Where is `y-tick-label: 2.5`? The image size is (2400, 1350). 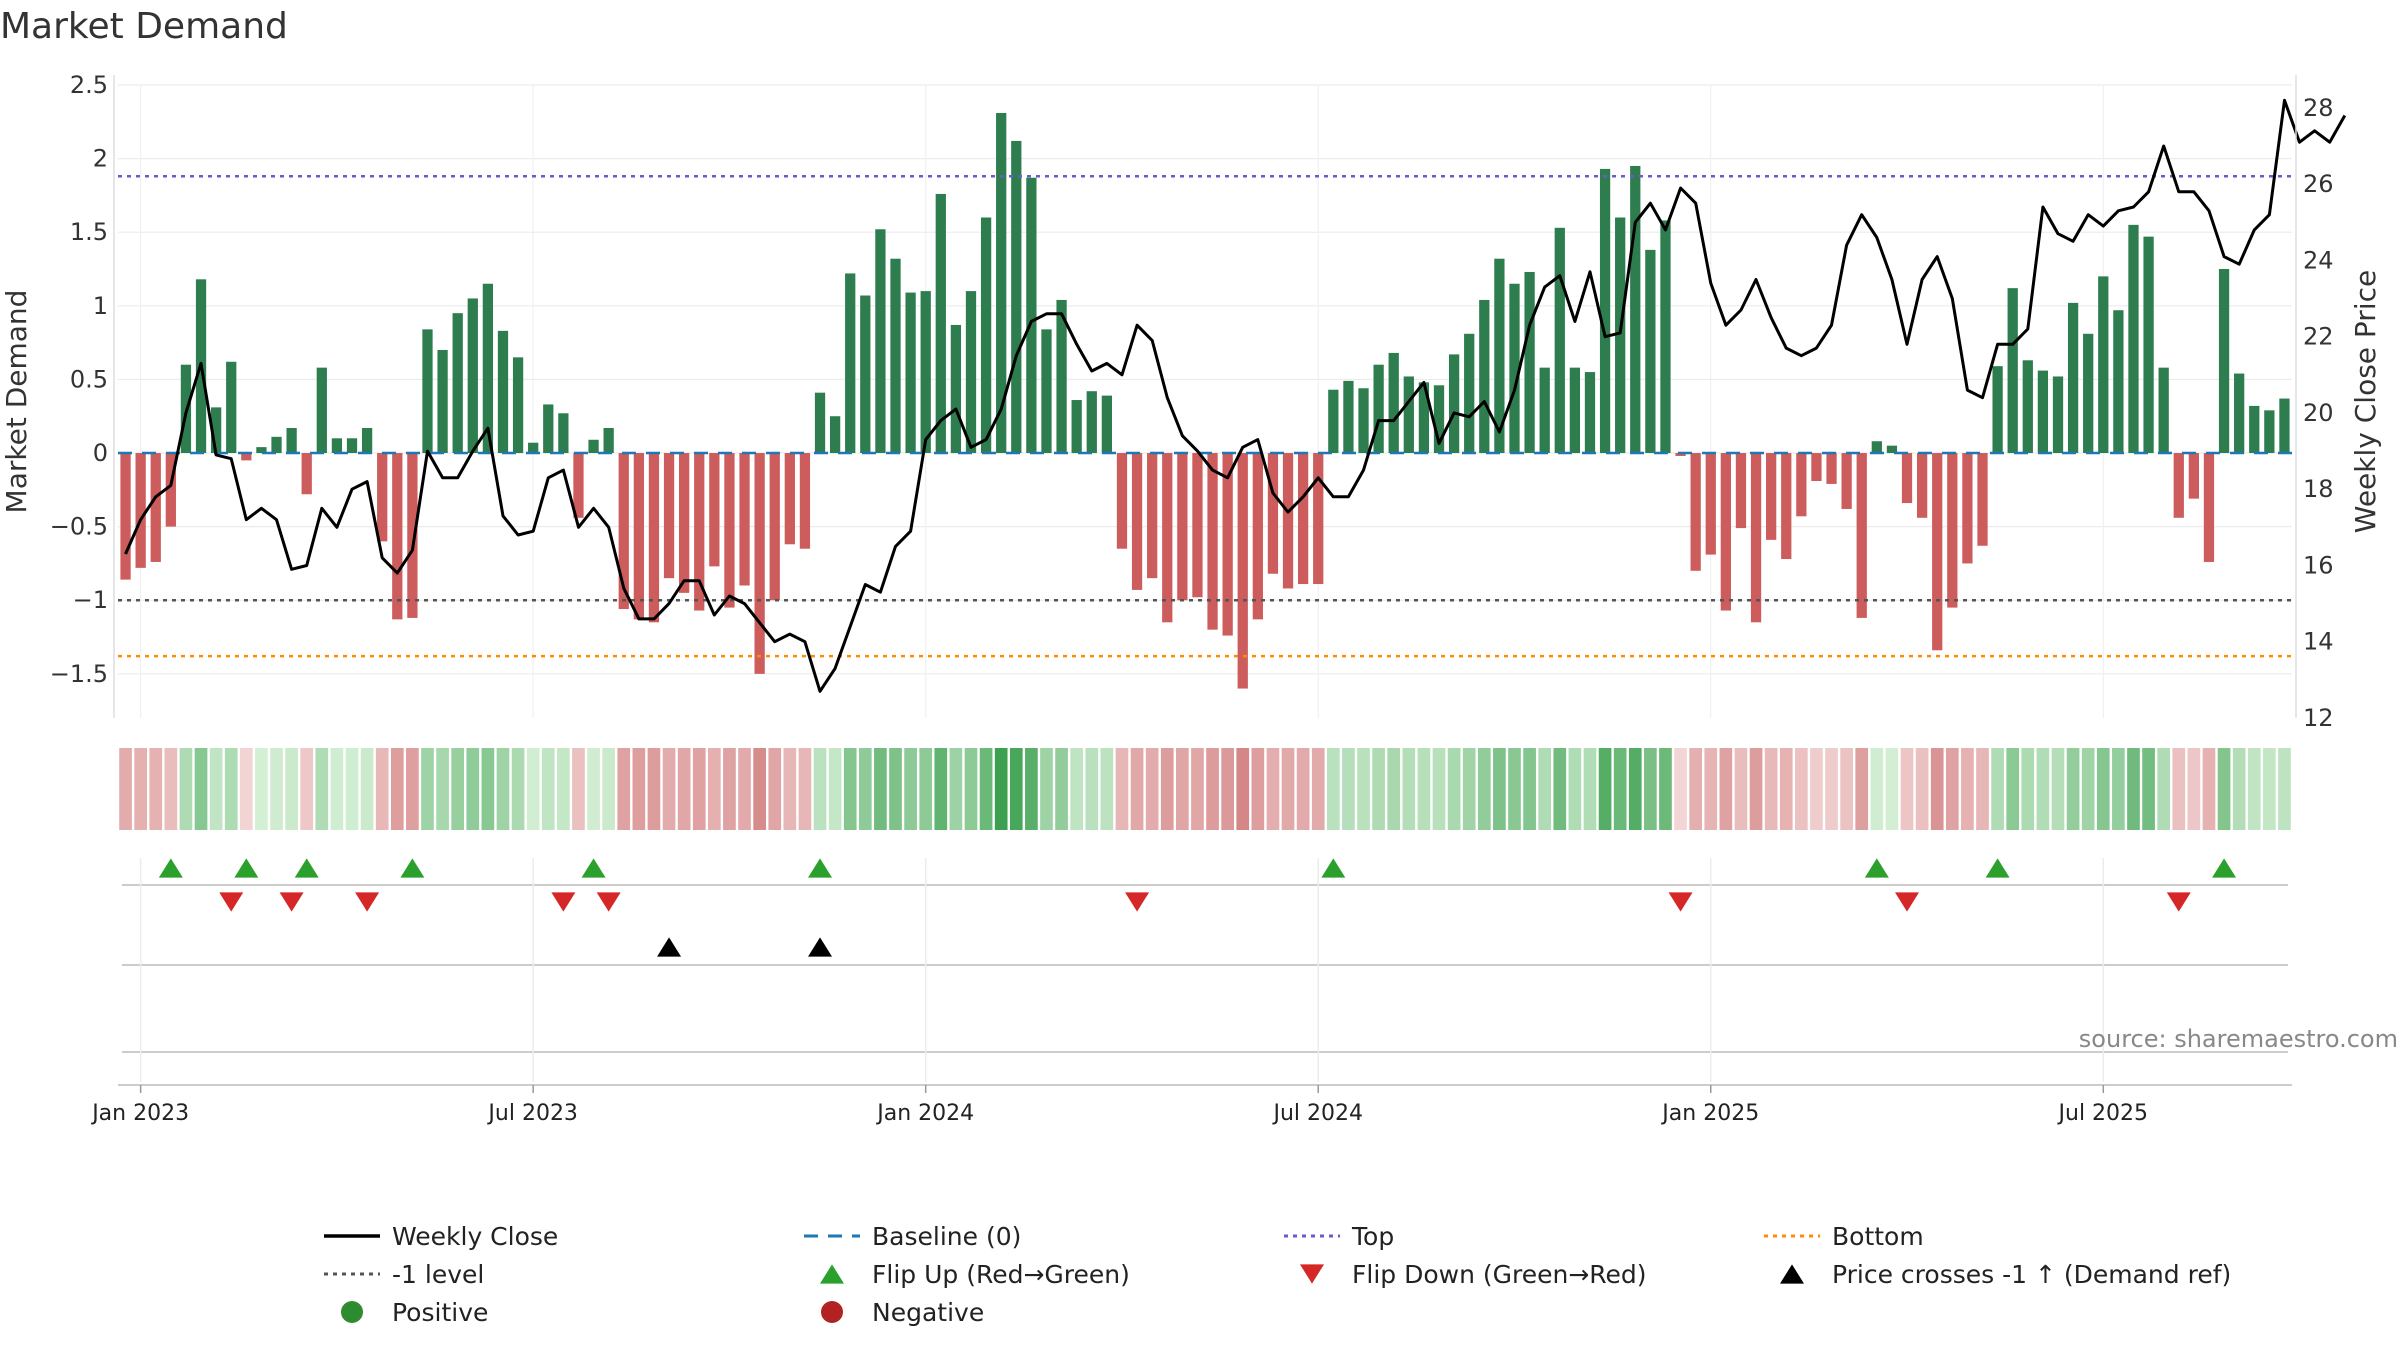 y-tick-label: 2.5 is located at coordinates (89, 85).